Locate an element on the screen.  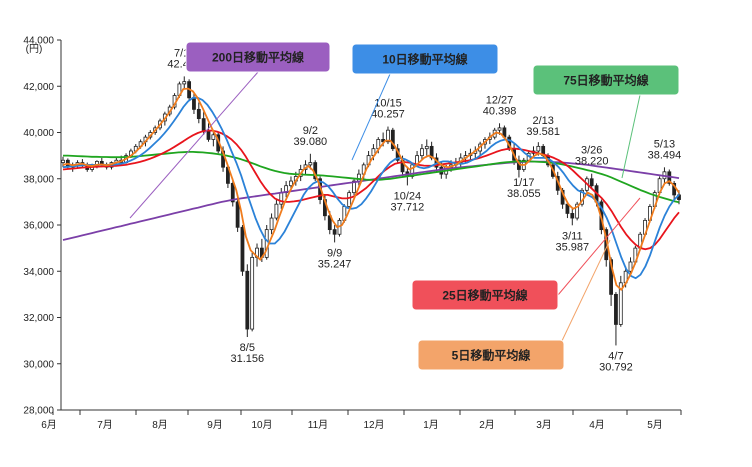
annotation-date: 8/5 is located at coordinates (247, 348).